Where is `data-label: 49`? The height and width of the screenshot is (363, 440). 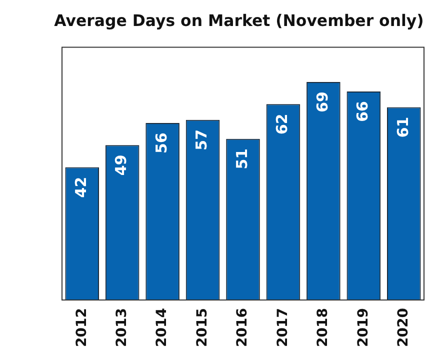
data-label: 49 is located at coordinates (121, 165).